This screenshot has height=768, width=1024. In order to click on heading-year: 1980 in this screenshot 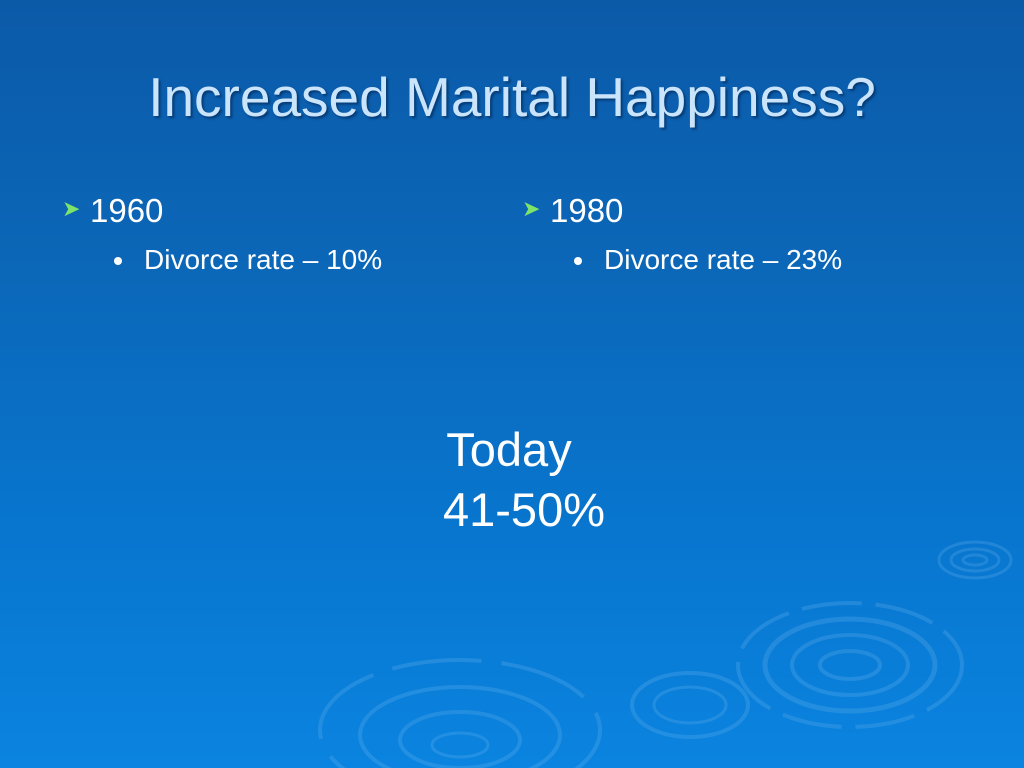, I will do `click(587, 210)`.